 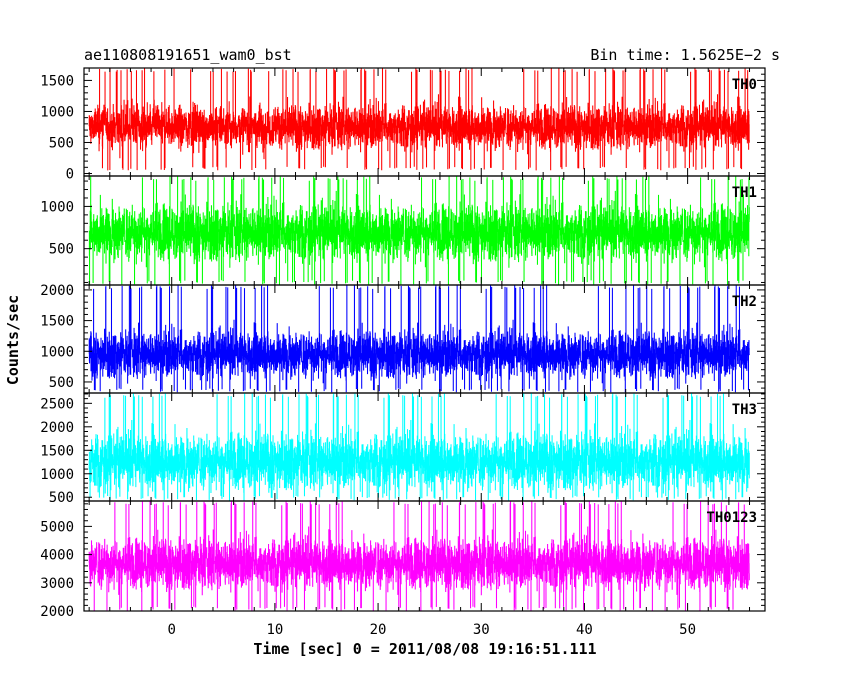 What do you see at coordinates (419, 339) in the screenshot?
I see `series-th2` at bounding box center [419, 339].